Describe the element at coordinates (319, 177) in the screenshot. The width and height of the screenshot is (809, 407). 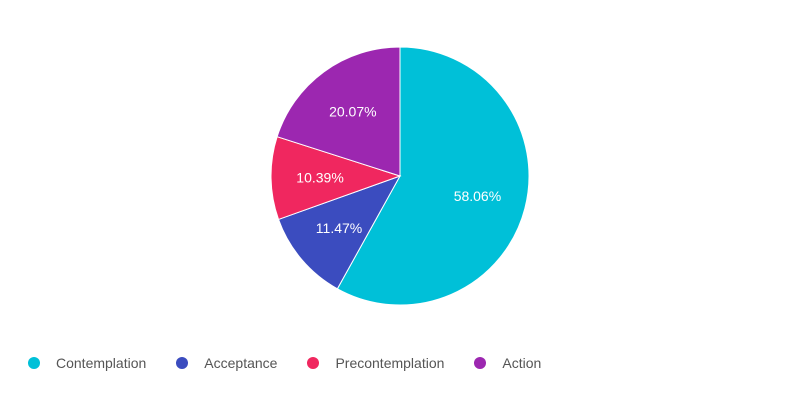
I see `pie-slice-label-precontemplation: 10.39%` at that location.